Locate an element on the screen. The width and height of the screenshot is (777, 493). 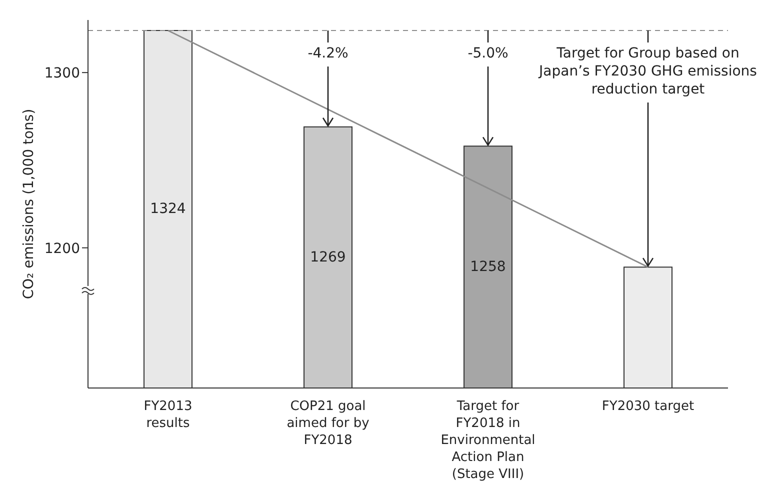
x-tick-label: FY2030 target is located at coordinates (648, 406).